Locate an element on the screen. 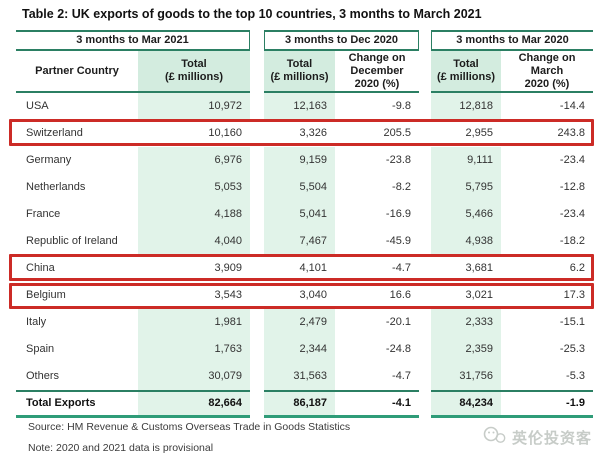 The width and height of the screenshot is (600, 459). column-header-partner-country: Partner Country is located at coordinates (77, 72).